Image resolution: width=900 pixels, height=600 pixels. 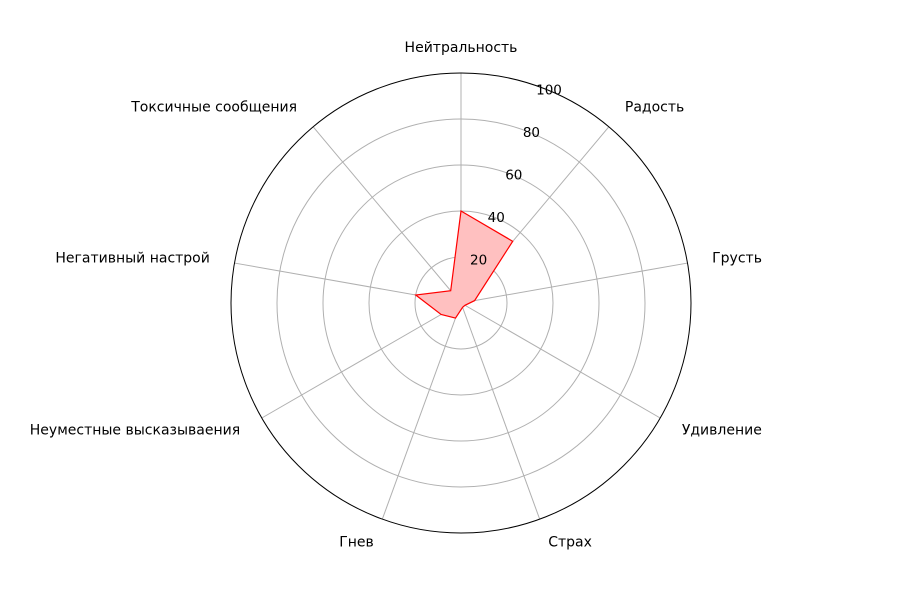 What do you see at coordinates (478, 261) in the screenshot?
I see `radial-tick-label: 20` at bounding box center [478, 261].